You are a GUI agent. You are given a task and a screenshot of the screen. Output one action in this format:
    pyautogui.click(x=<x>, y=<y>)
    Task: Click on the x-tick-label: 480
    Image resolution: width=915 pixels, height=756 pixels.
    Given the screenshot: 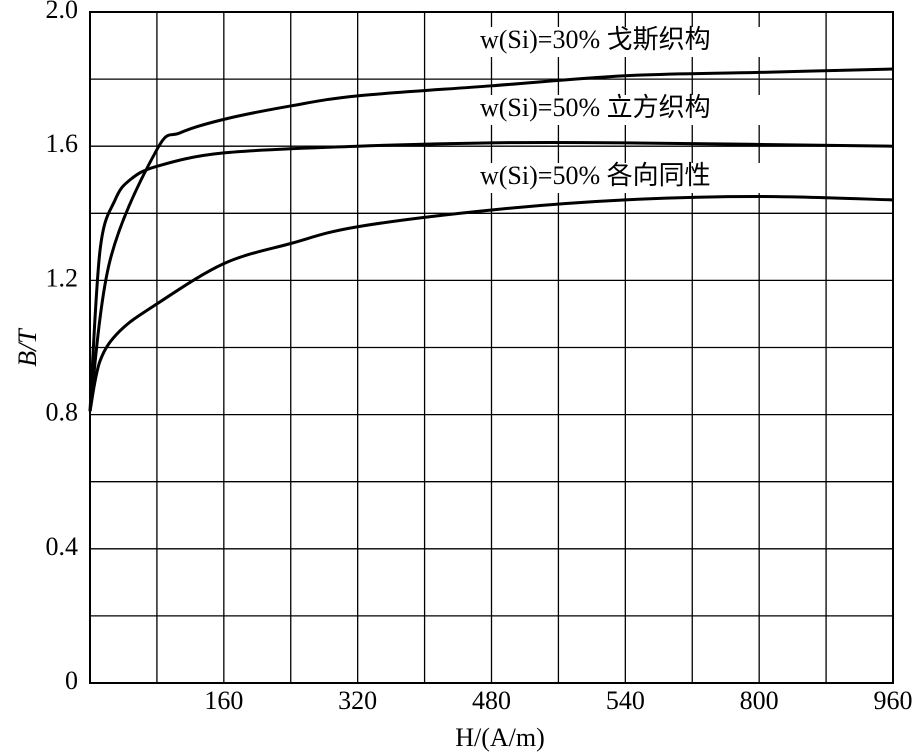 What is the action you would take?
    pyautogui.click(x=491, y=700)
    